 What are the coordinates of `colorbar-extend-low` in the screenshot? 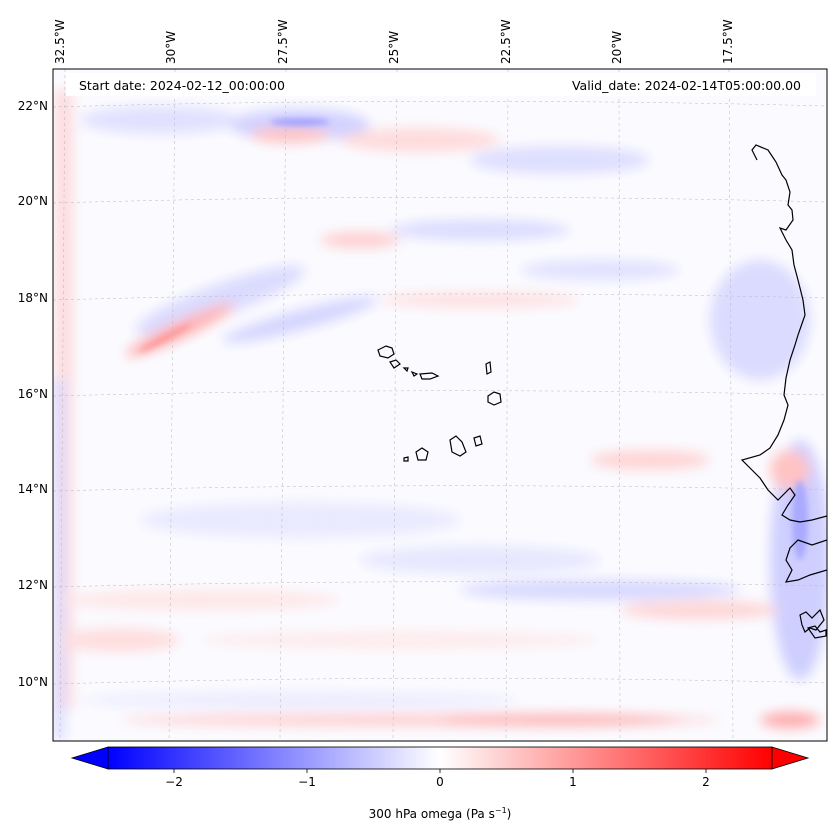 It's located at (89, 758).